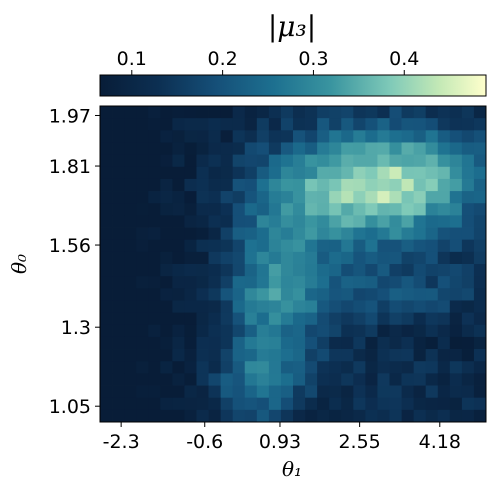 The width and height of the screenshot is (496, 492). What do you see at coordinates (359, 442) in the screenshot?
I see `x-tick-label: 2.55` at bounding box center [359, 442].